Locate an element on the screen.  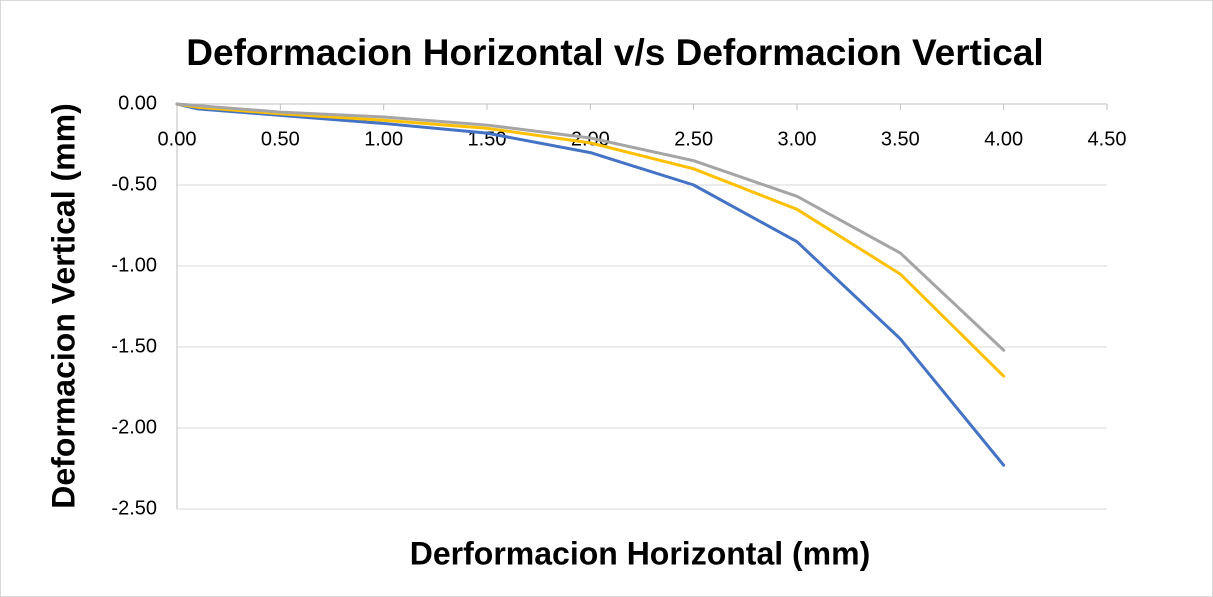
y-axis-label: Deformacion Vertical (mm) is located at coordinates (63, 305).